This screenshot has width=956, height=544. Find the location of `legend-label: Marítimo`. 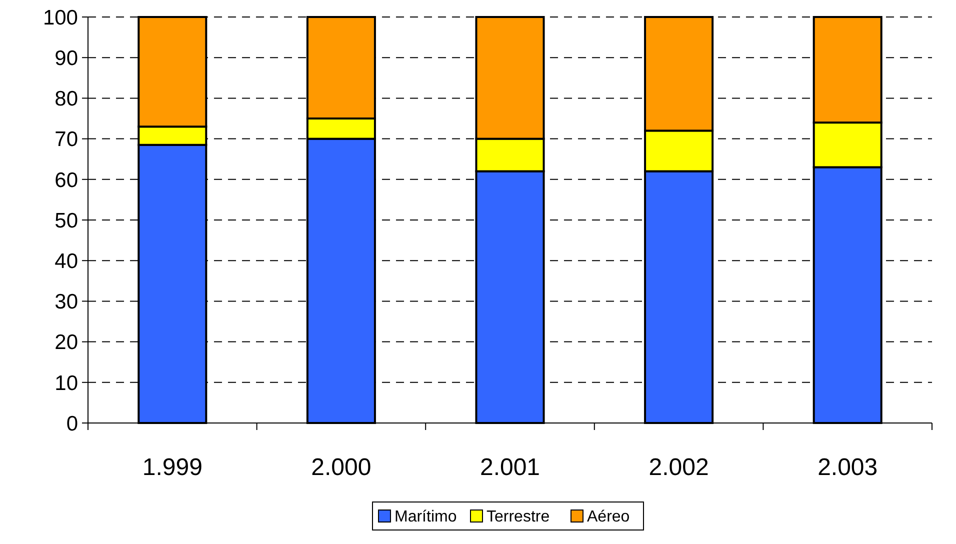

legend-label: Marítimo is located at coordinates (425, 517).